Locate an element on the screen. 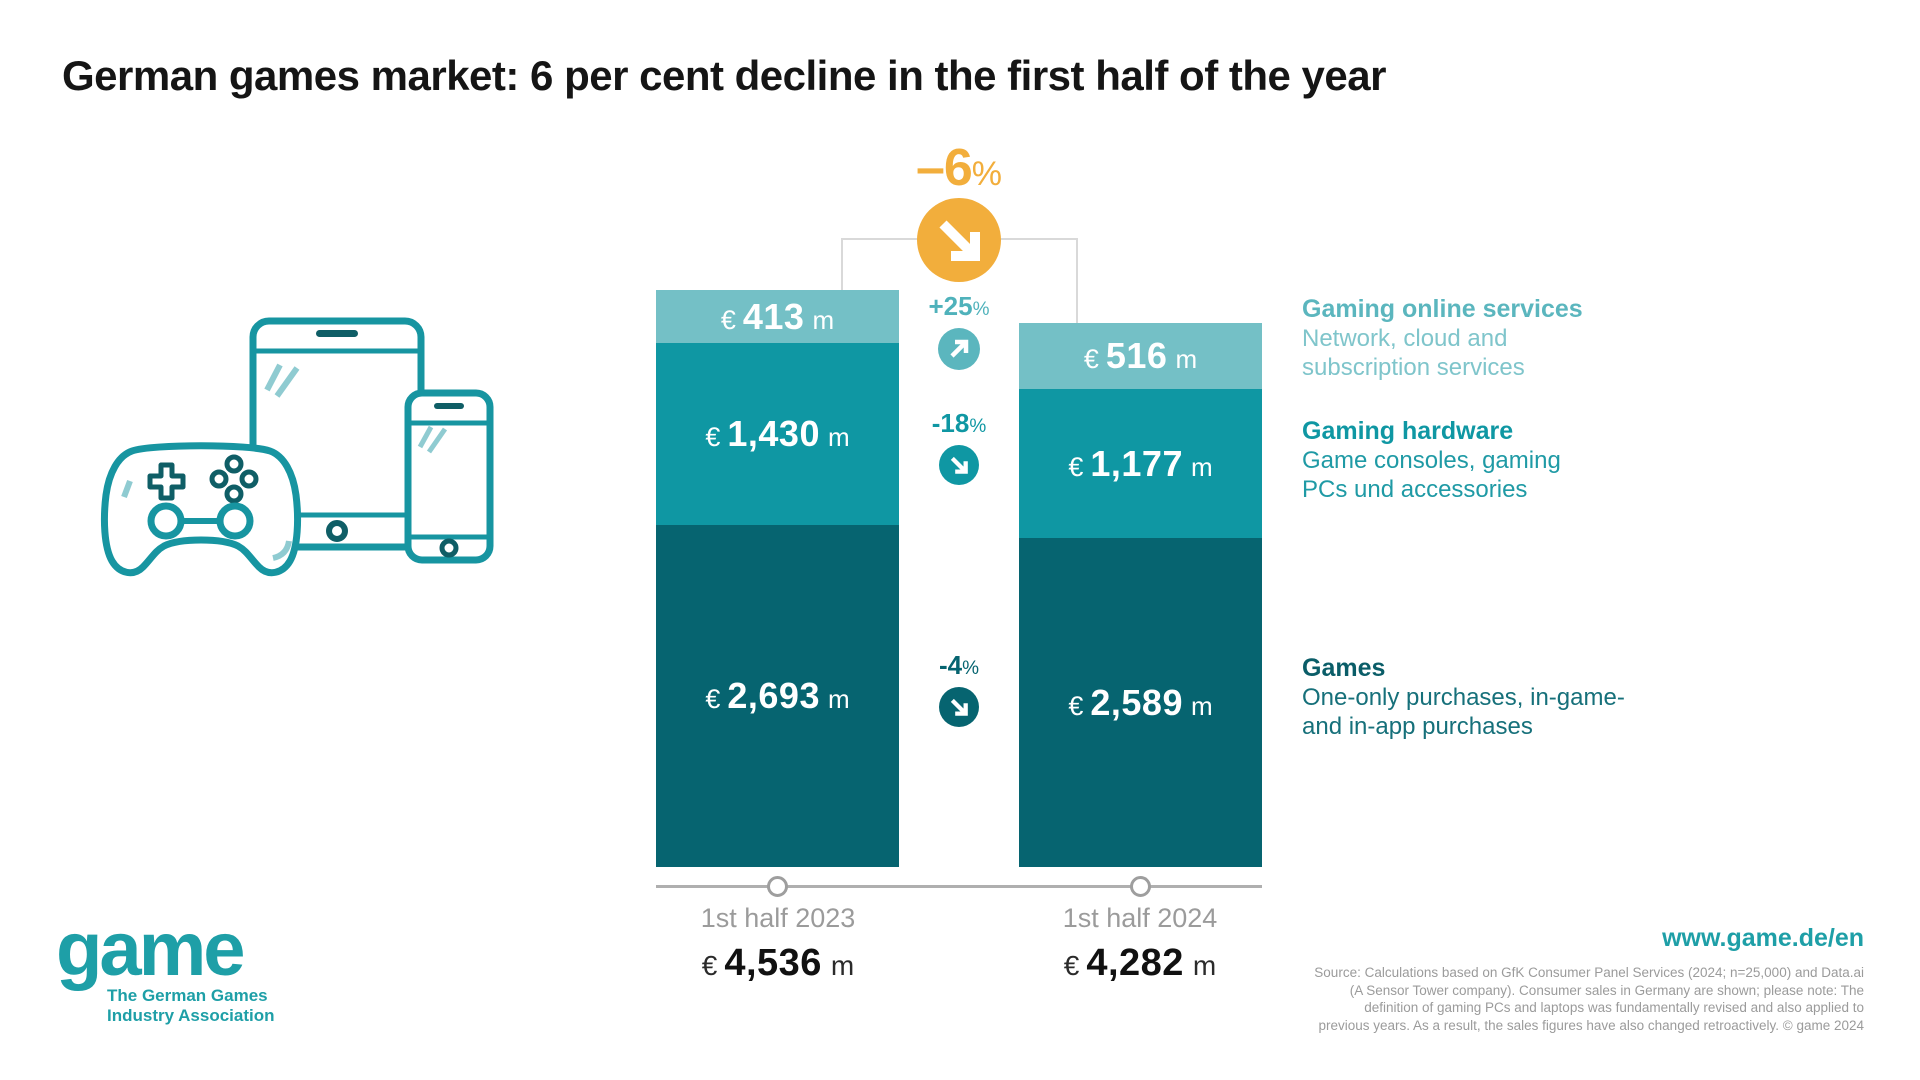 This screenshot has width=1920, height=1080. segment-hardware-2024: € 1,177 m is located at coordinates (1140, 463).